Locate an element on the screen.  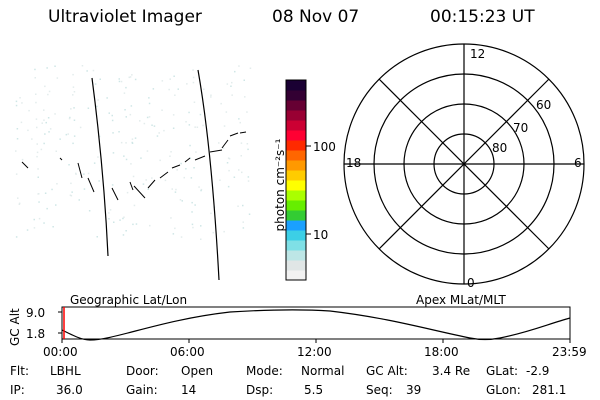
timeline-xtick-0: 00:00 is located at coordinates (60, 352).